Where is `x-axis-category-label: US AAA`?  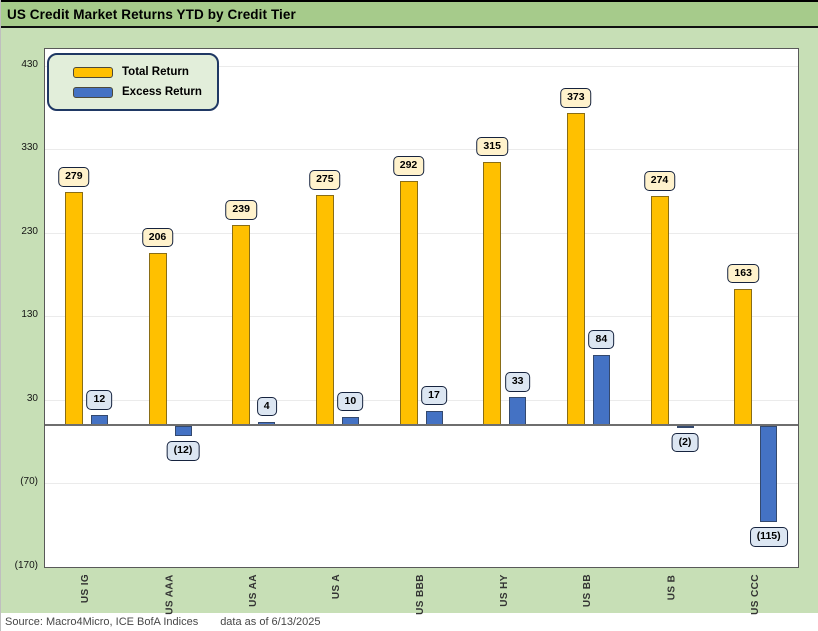
x-axis-category-label: US AAA is located at coordinates (170, 594).